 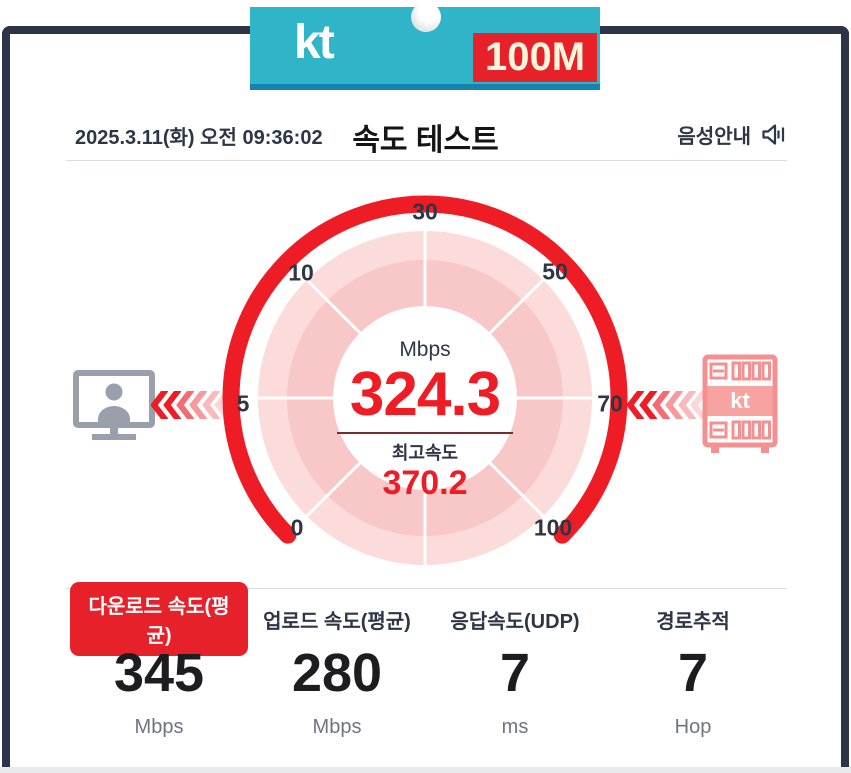 I want to click on gauge-tick-5: 5, so click(x=243, y=403).